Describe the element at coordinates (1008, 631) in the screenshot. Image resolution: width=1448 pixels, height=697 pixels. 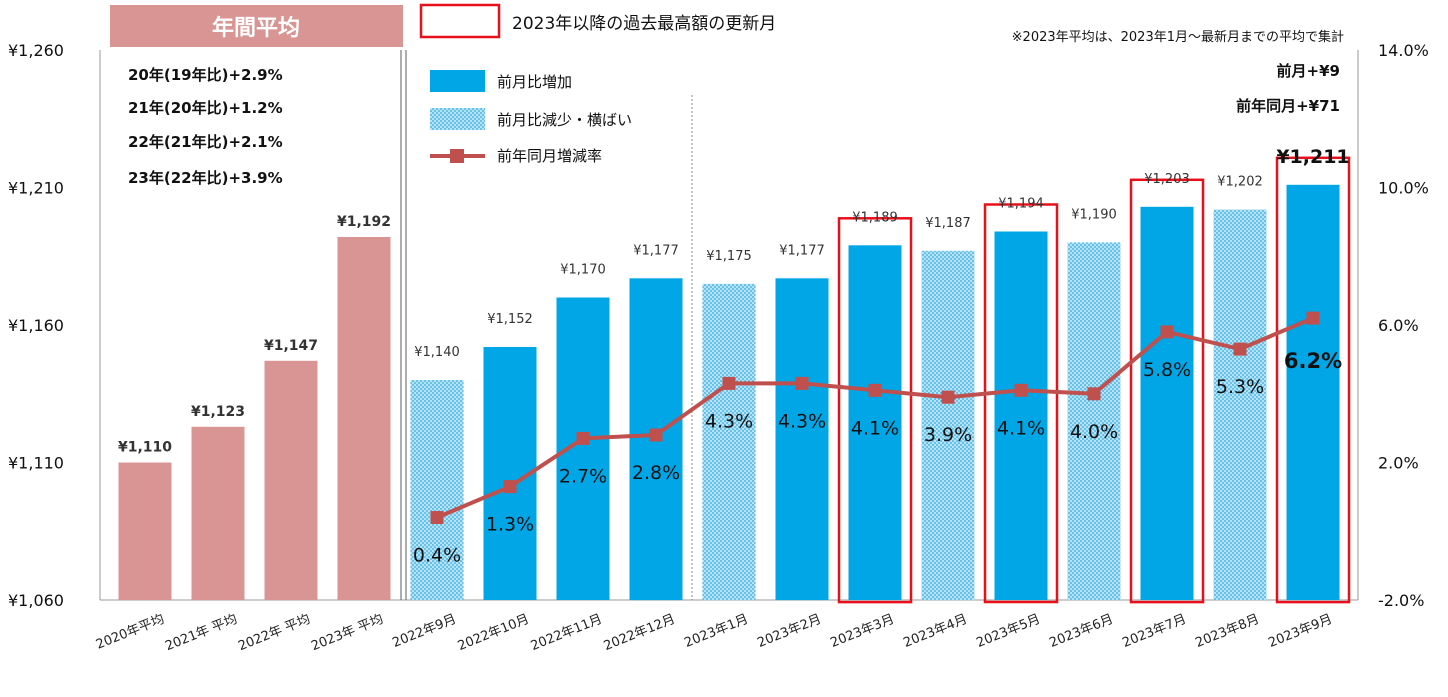
I see `x-tick-label: 2023年5月` at that location.